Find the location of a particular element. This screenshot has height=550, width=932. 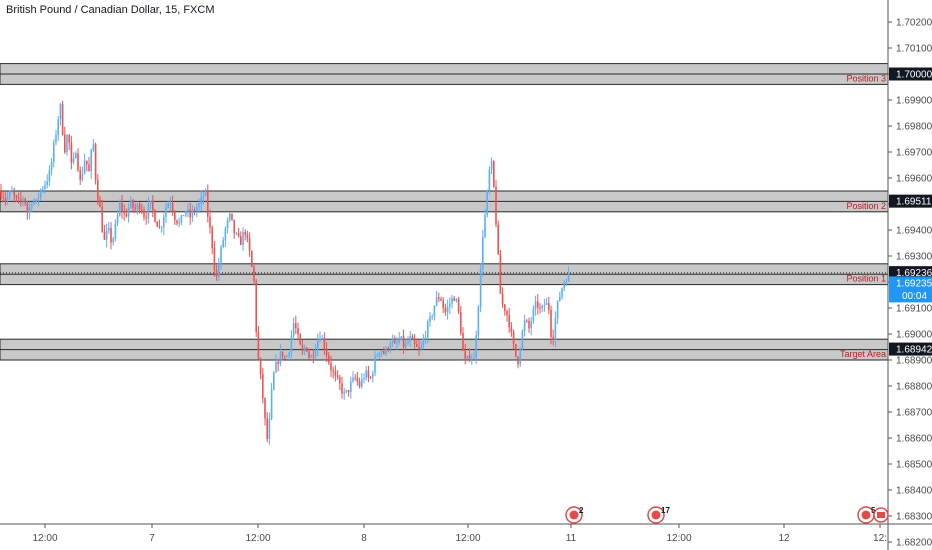

economic-event-icon: 2 is located at coordinates (574, 515).